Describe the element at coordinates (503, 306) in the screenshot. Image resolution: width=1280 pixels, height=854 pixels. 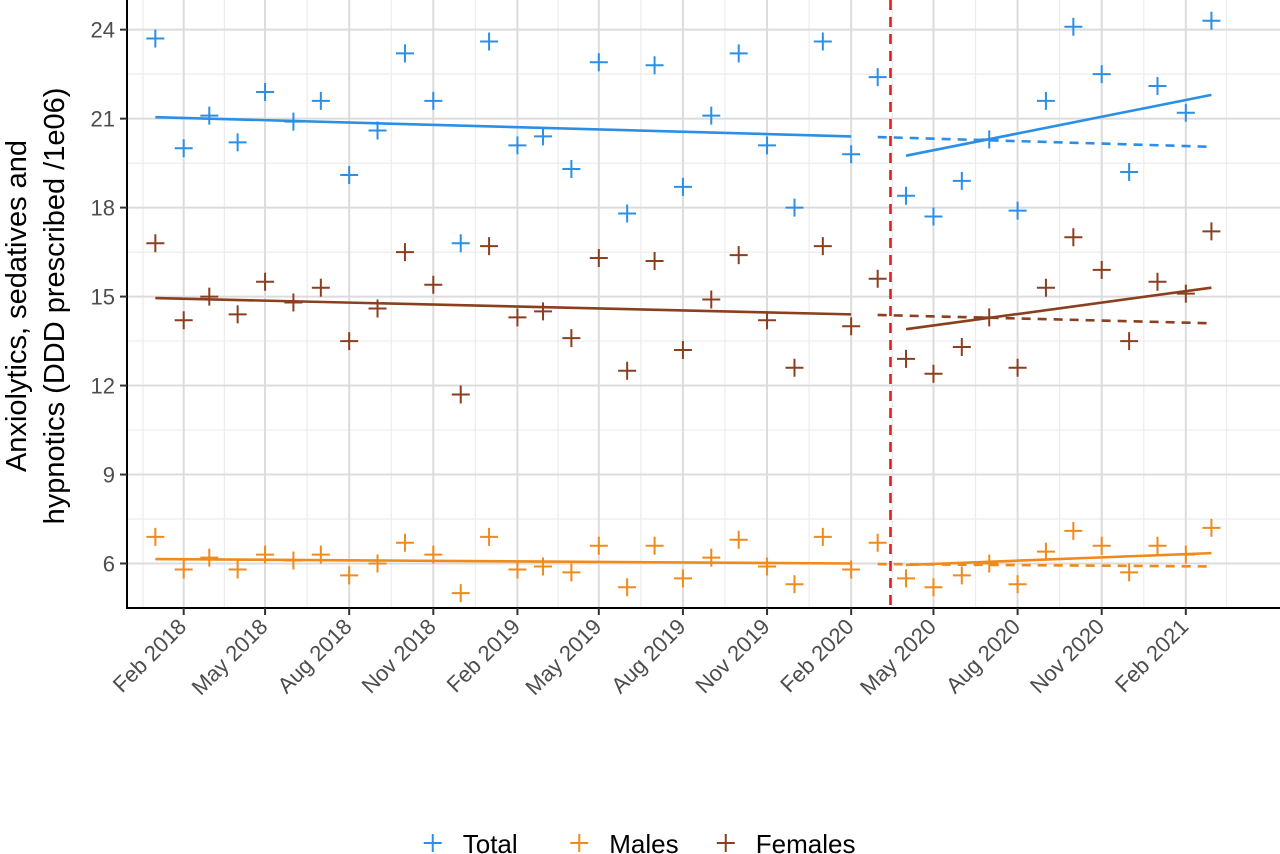
I see `trend-pre-females` at that location.